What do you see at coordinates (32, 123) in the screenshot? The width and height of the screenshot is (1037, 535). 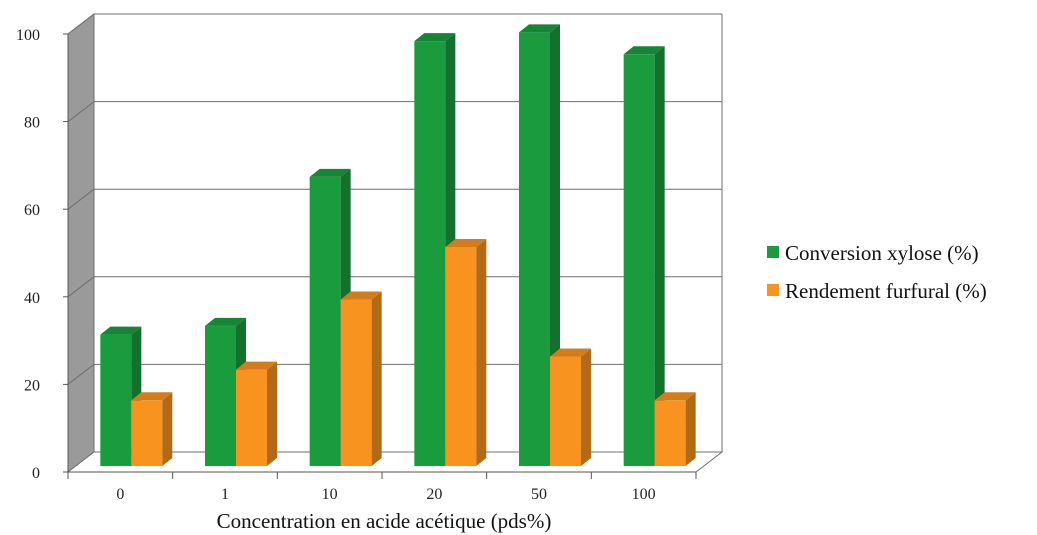 I see `y-tick-label: 80` at bounding box center [32, 123].